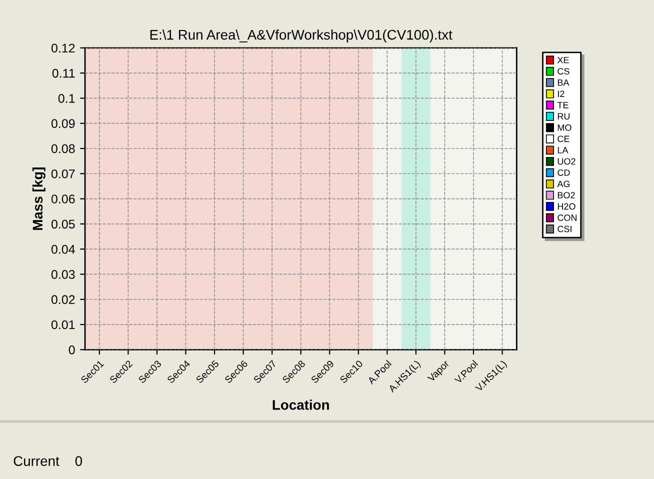  What do you see at coordinates (48, 461) in the screenshot?
I see `text: Current 0` at bounding box center [48, 461].